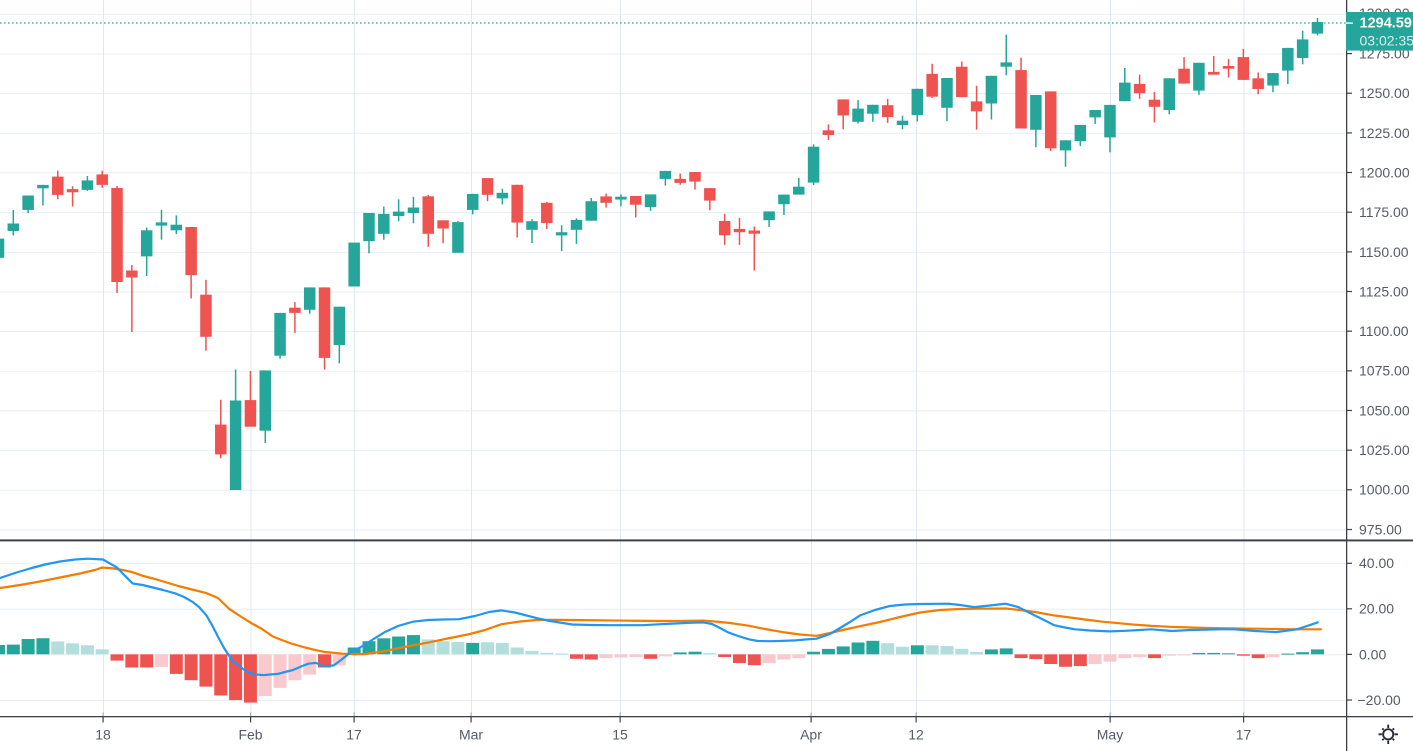  Describe the element at coordinates (1384, 291) in the screenshot. I see `svg-text: 1125.00` at that location.